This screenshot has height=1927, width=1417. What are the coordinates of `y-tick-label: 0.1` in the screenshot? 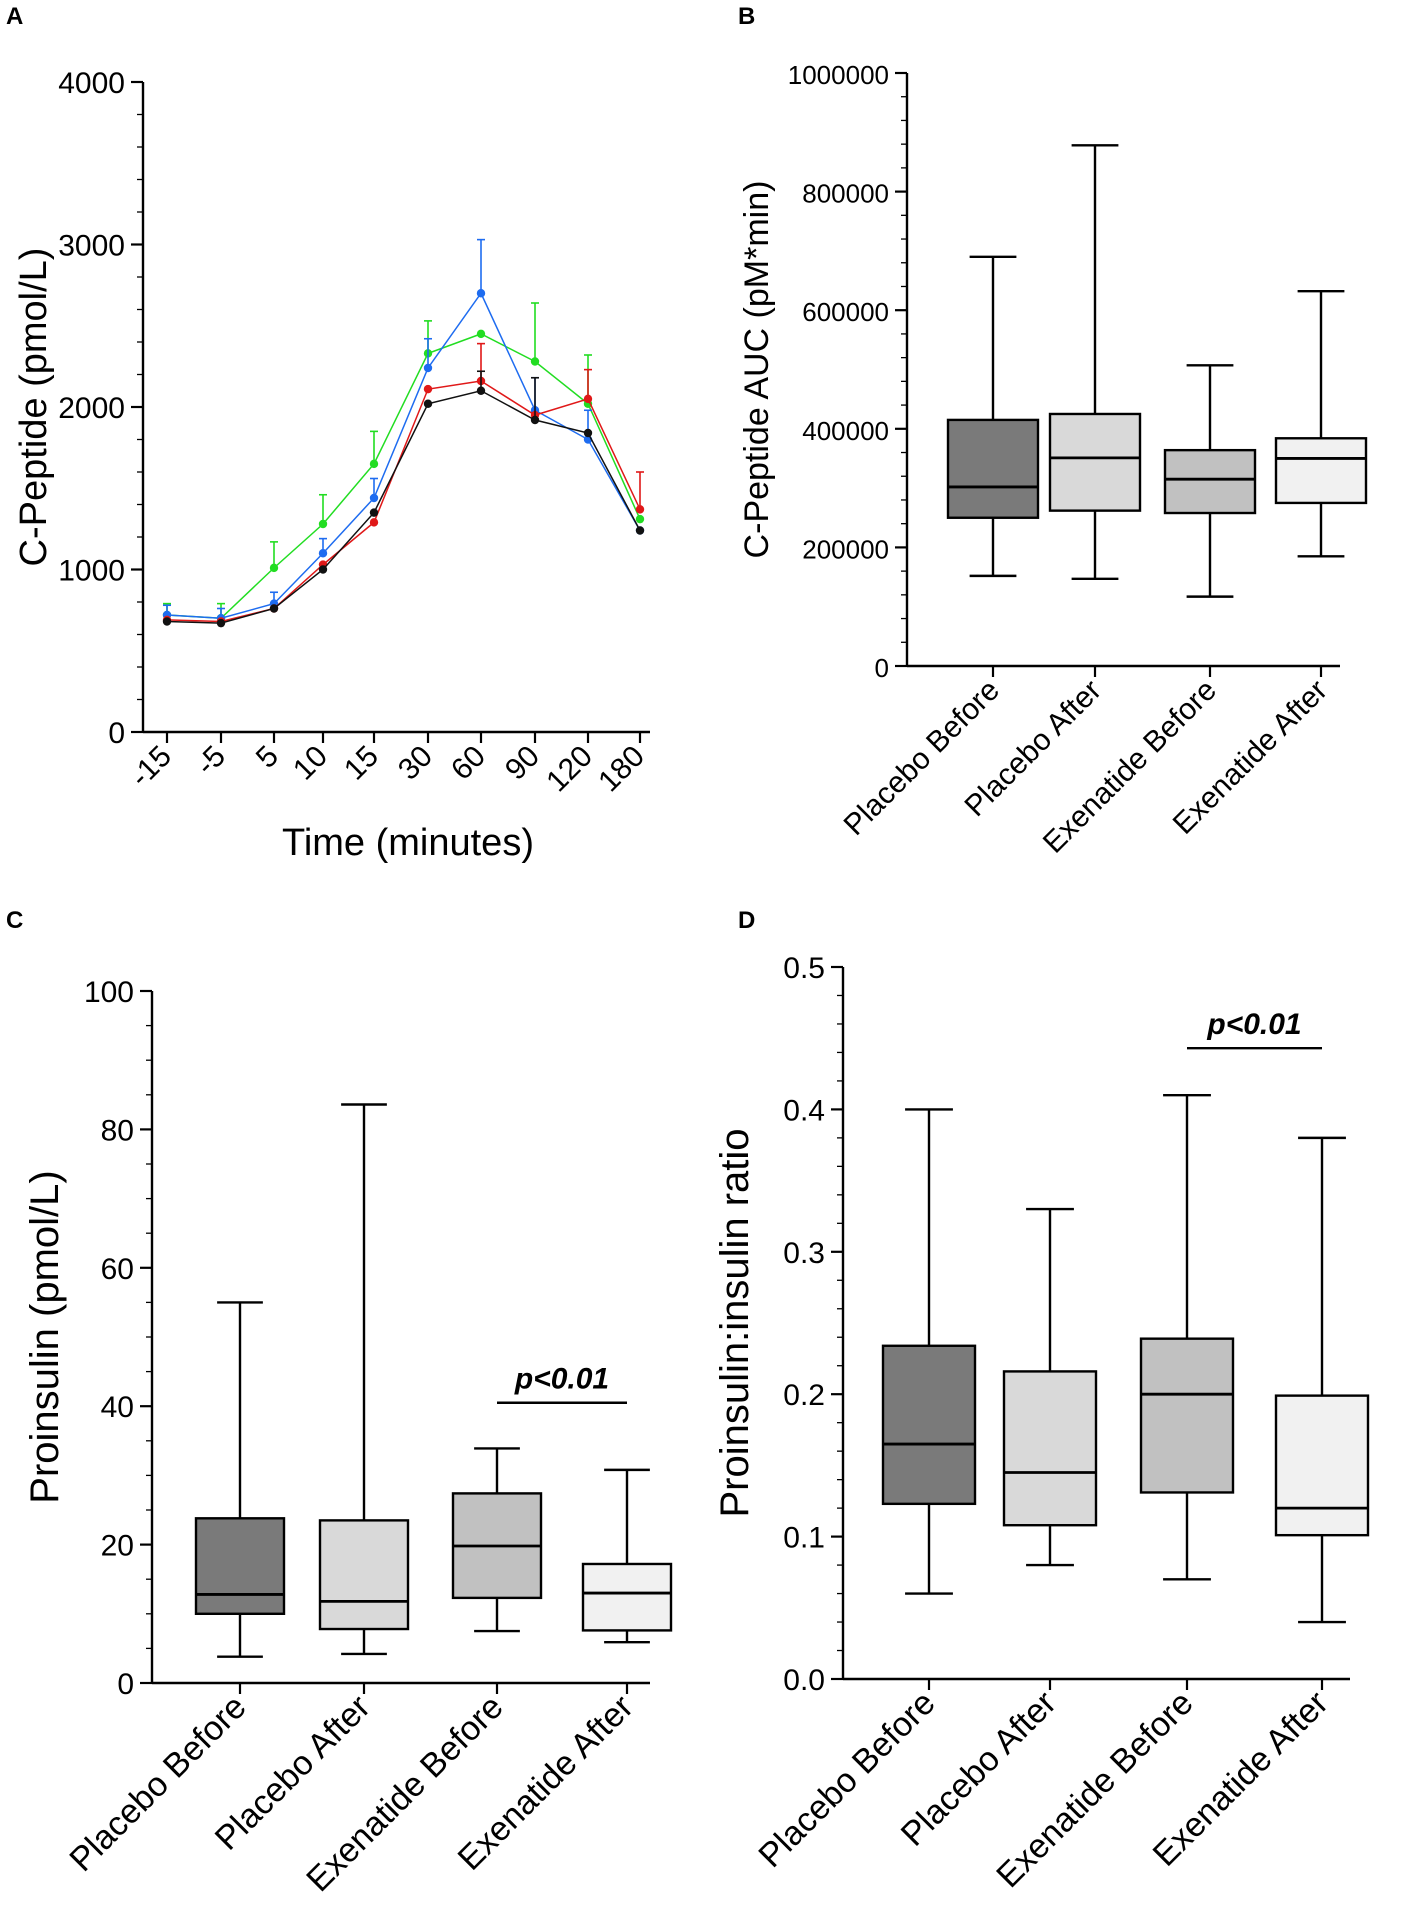 It's located at (804, 1538).